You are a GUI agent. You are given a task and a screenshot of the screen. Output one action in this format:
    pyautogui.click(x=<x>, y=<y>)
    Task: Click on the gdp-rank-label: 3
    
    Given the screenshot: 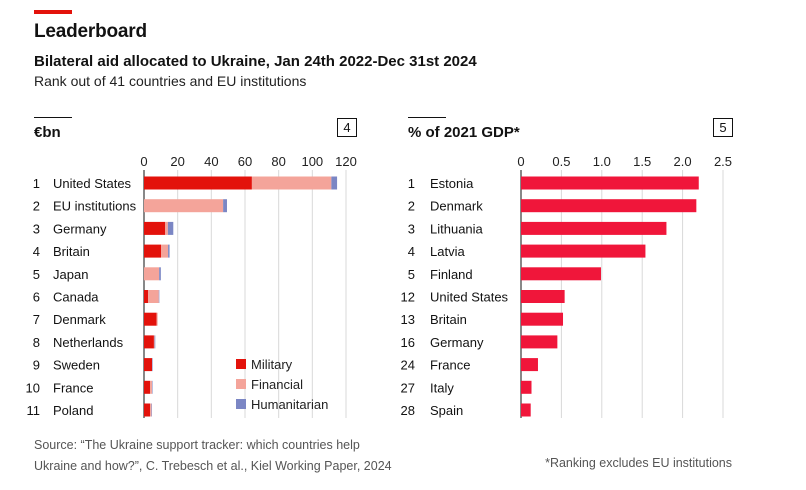 What is the action you would take?
    pyautogui.click(x=411, y=228)
    